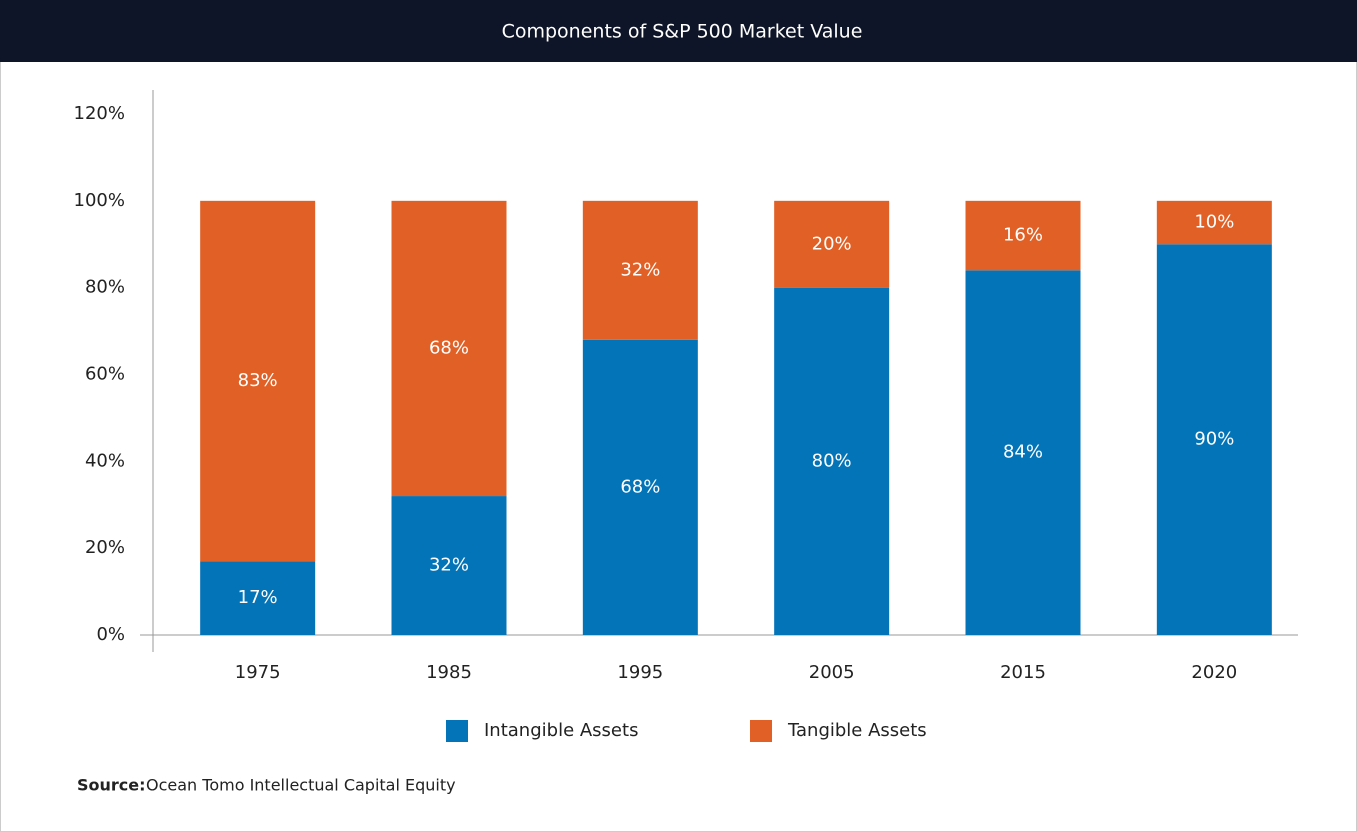 The image size is (1357, 832). I want to click on x-tick-label: 1975, so click(258, 672).